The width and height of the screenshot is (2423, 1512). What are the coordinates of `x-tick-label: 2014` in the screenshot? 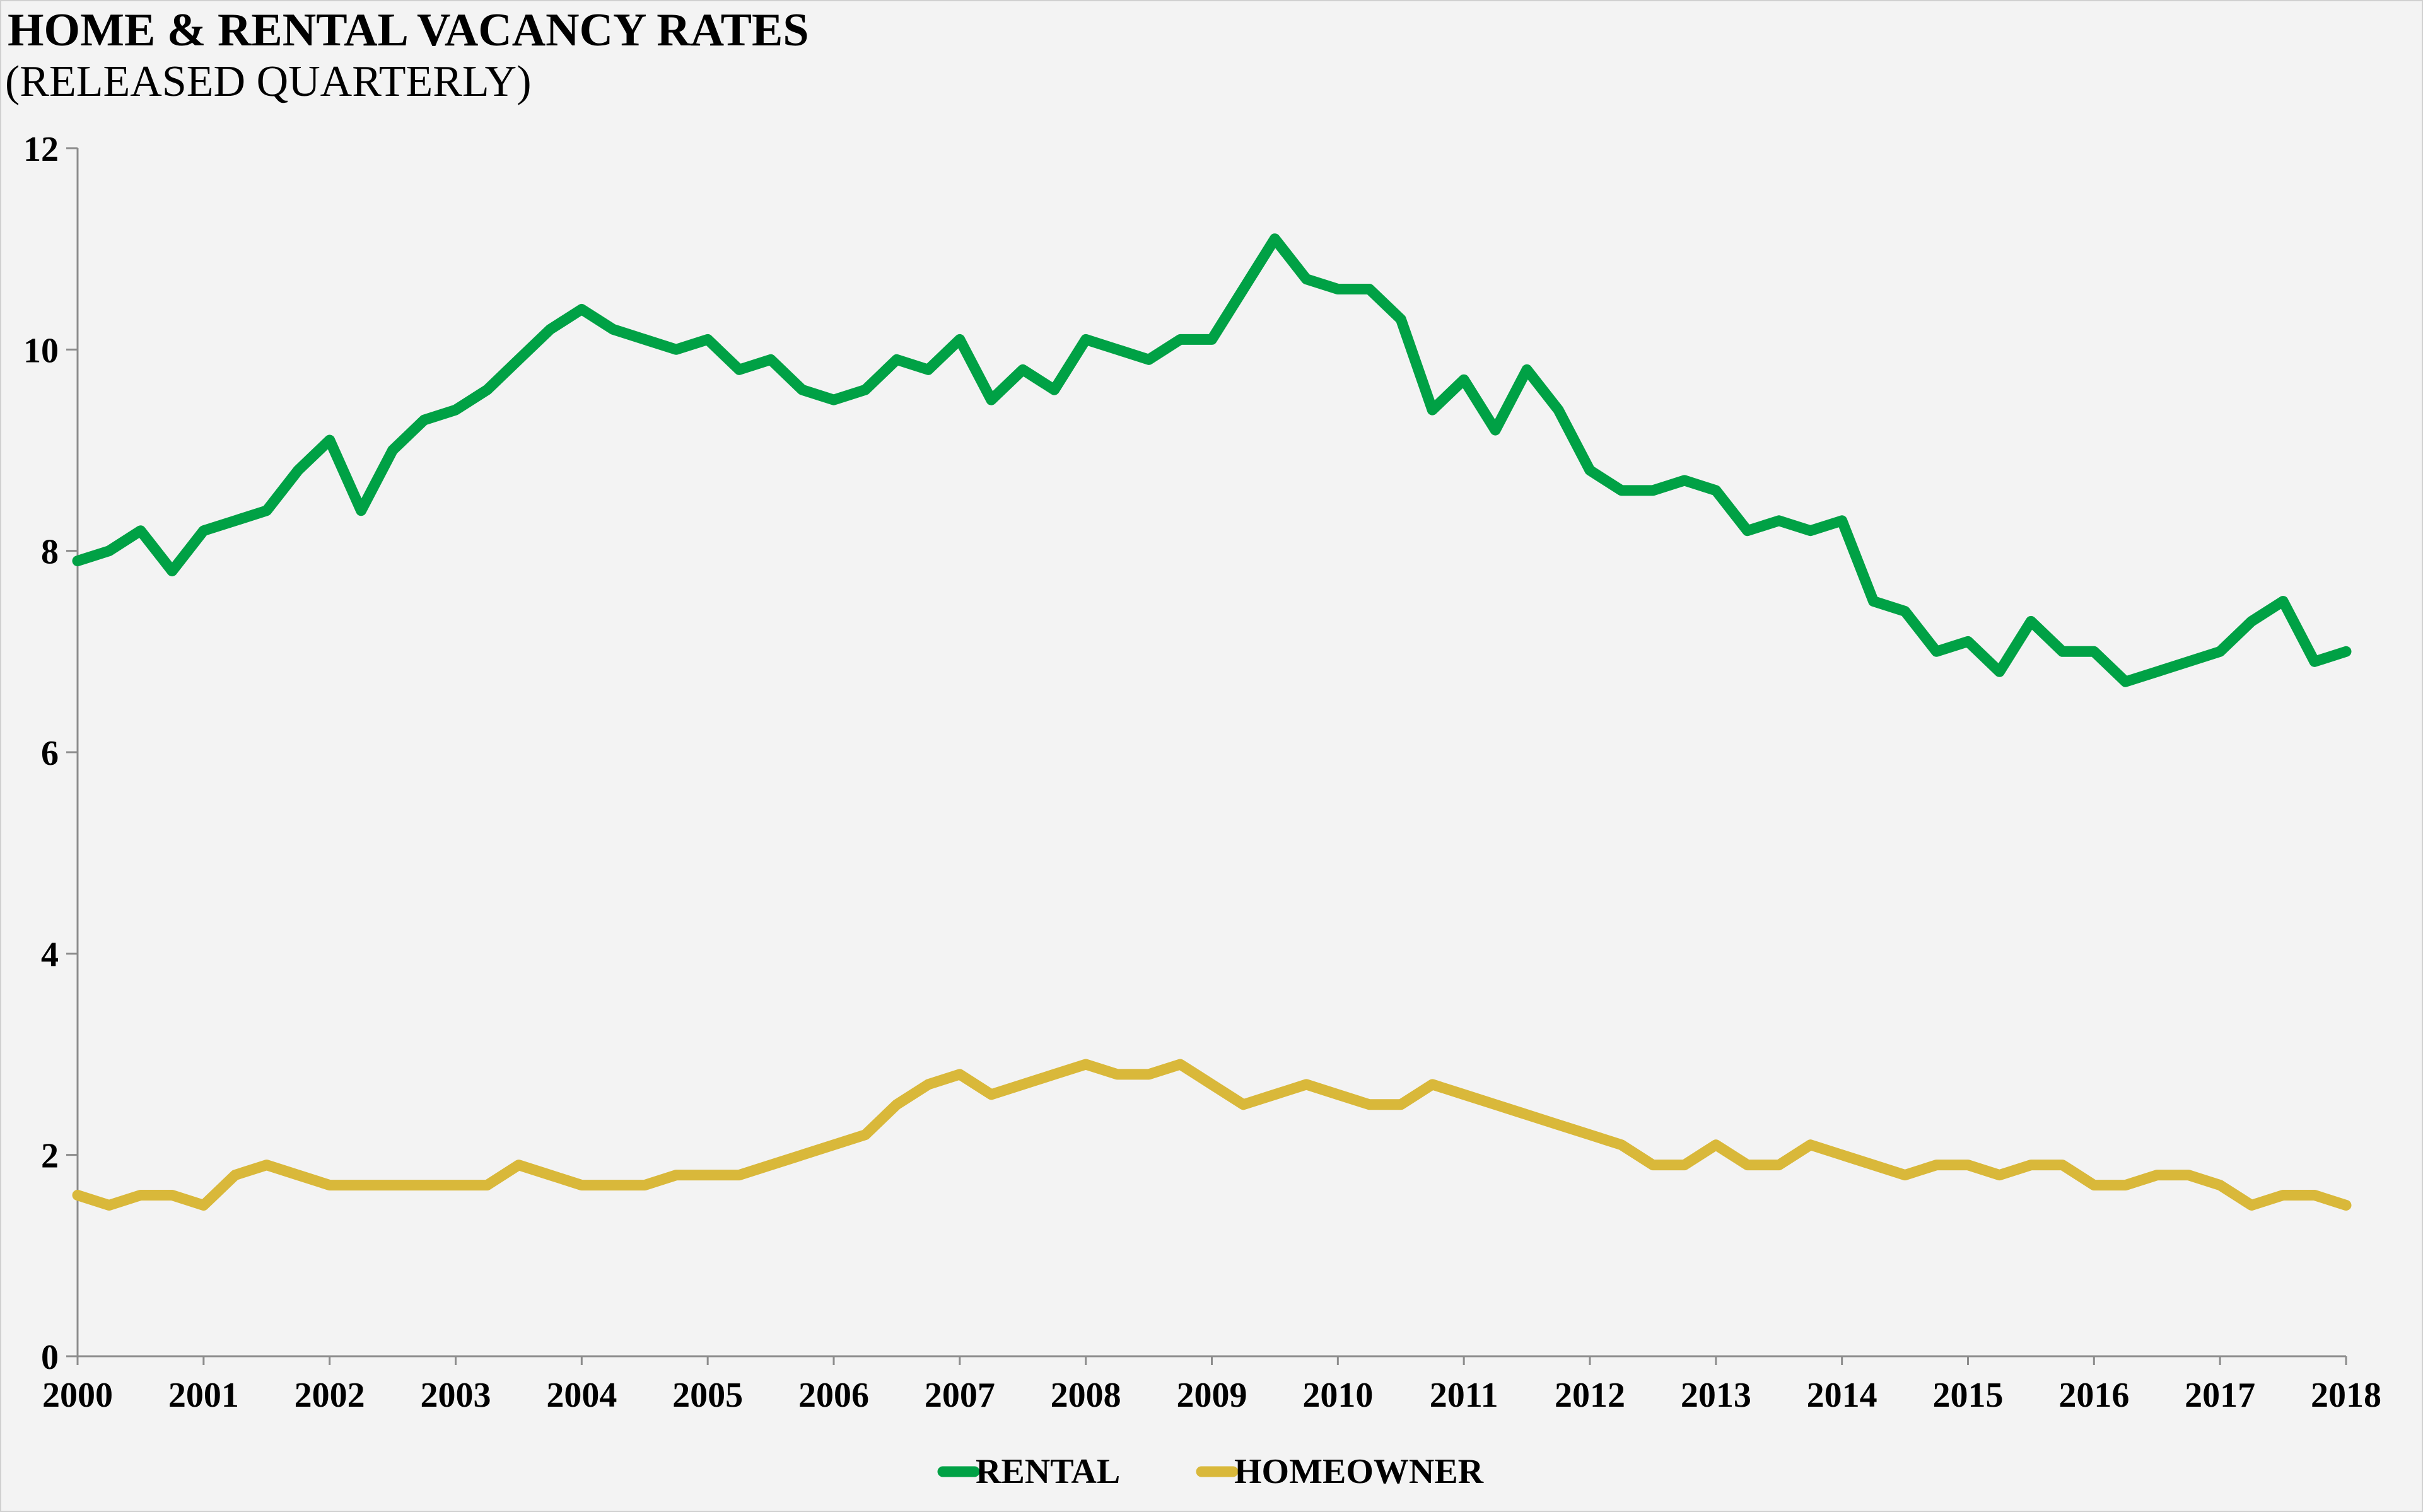 It's located at (1842, 1396).